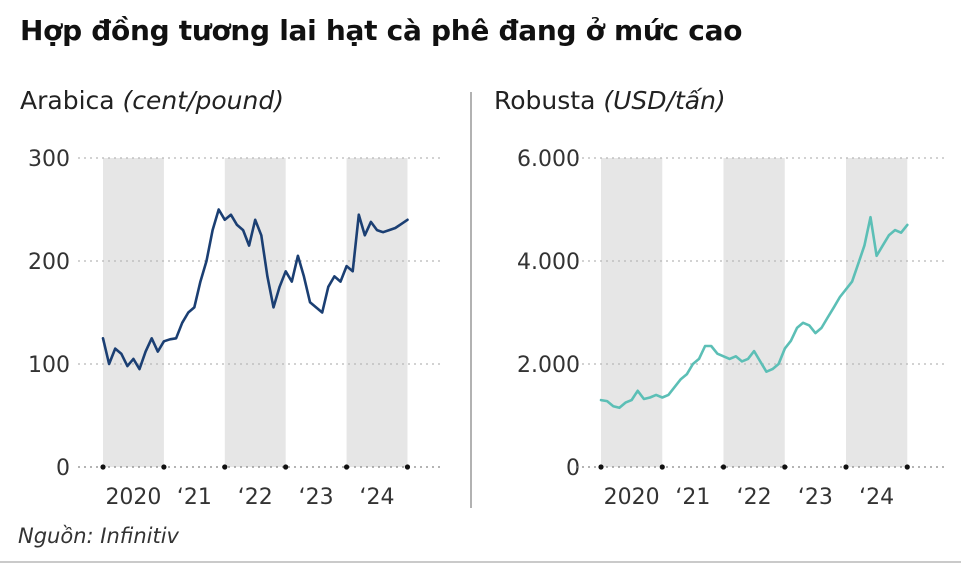 The image size is (961, 582). I want to click on arabica-year-label: ‘22, so click(255, 497).